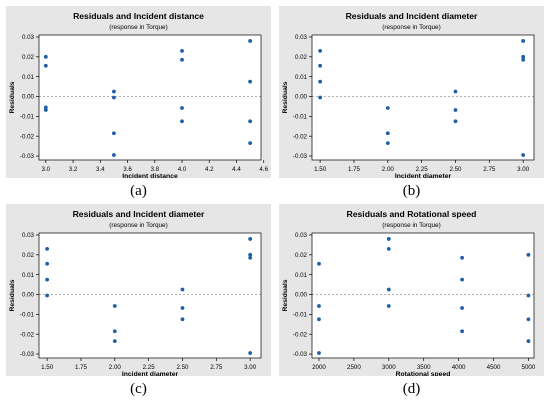 The height and width of the screenshot is (402, 550). What do you see at coordinates (424, 367) in the screenshot?
I see `x-tick-label: 3500` at bounding box center [424, 367].